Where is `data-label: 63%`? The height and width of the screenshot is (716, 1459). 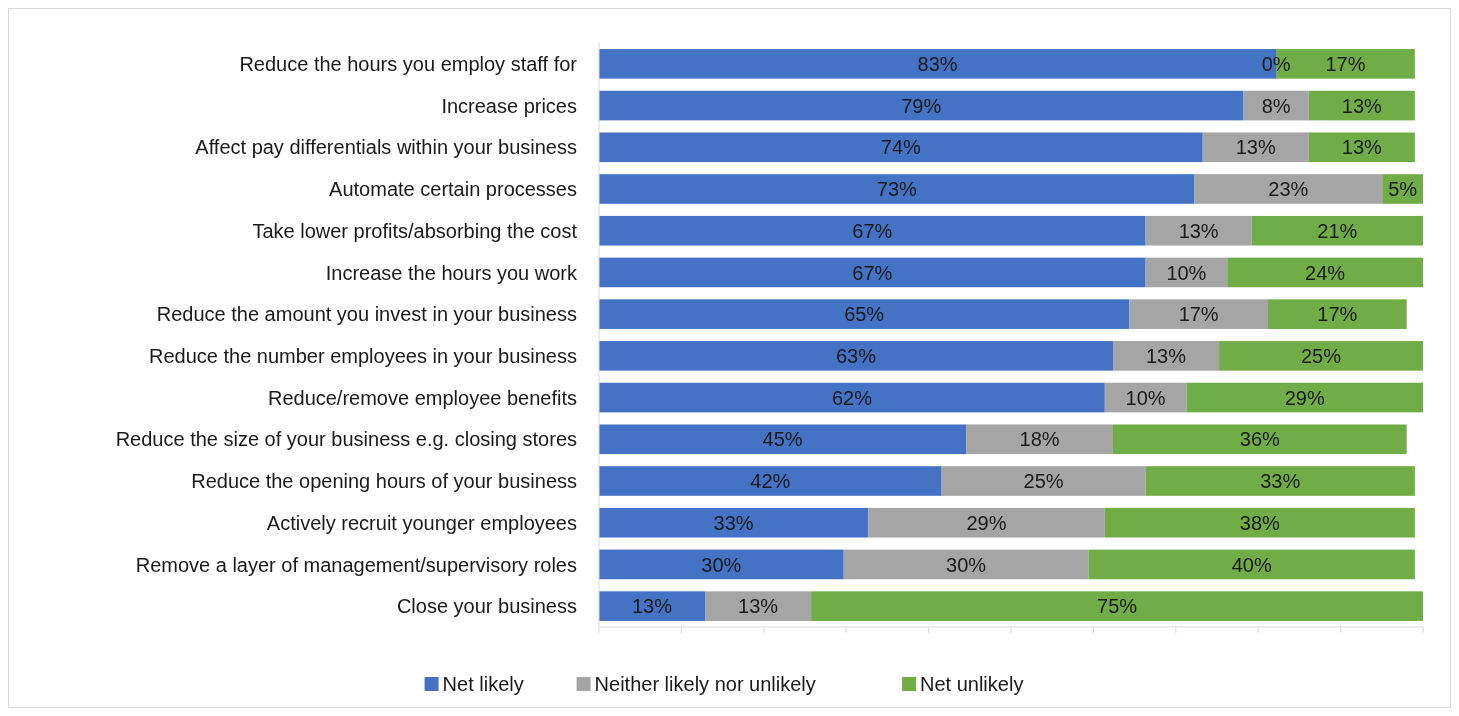
data-label: 63% is located at coordinates (856, 356).